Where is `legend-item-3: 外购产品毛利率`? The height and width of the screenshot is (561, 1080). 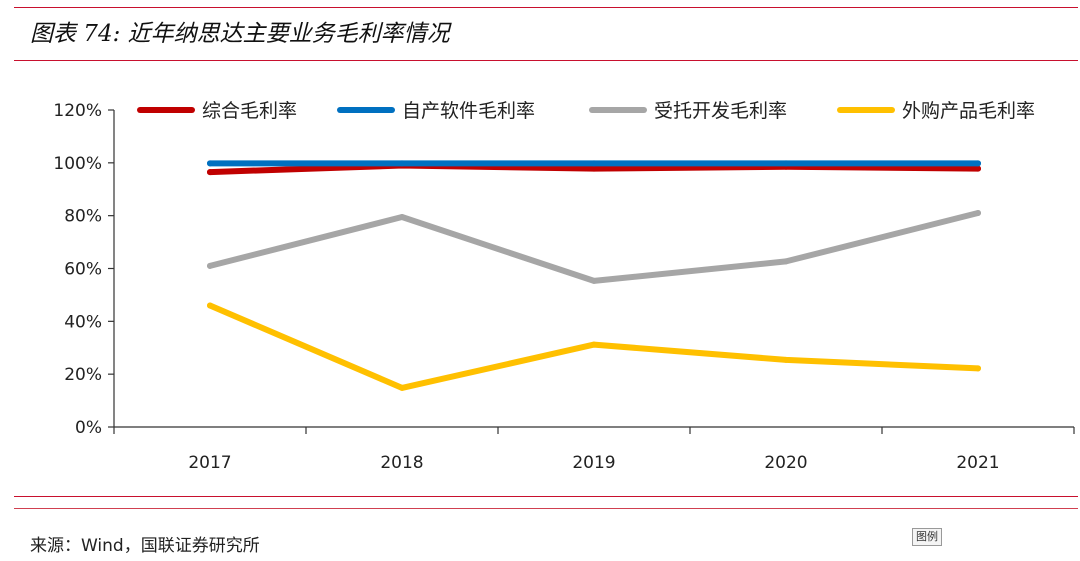 legend-item-3: 外购产品毛利率 is located at coordinates (936, 111).